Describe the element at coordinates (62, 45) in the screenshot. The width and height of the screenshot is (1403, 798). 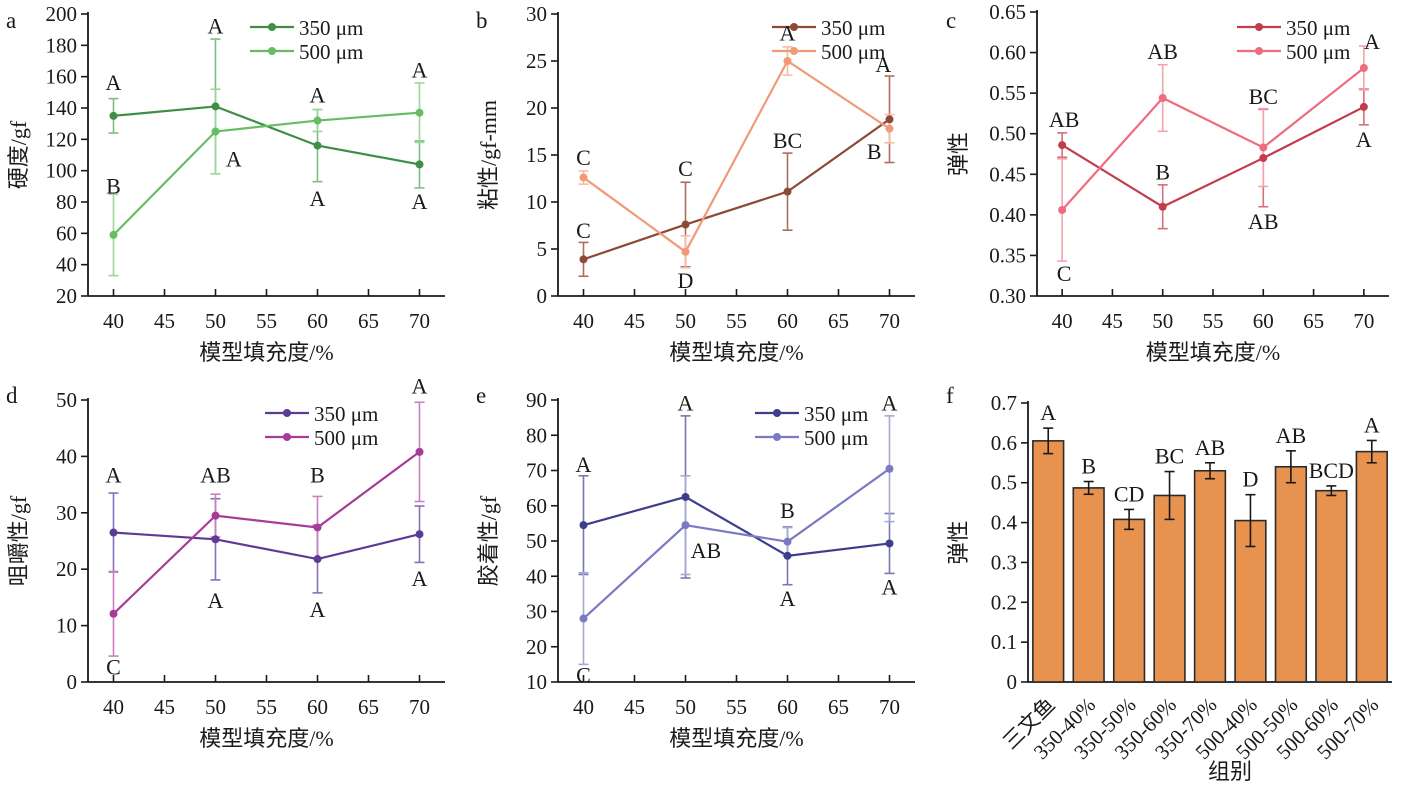
I see `y-tick-label: 180` at that location.